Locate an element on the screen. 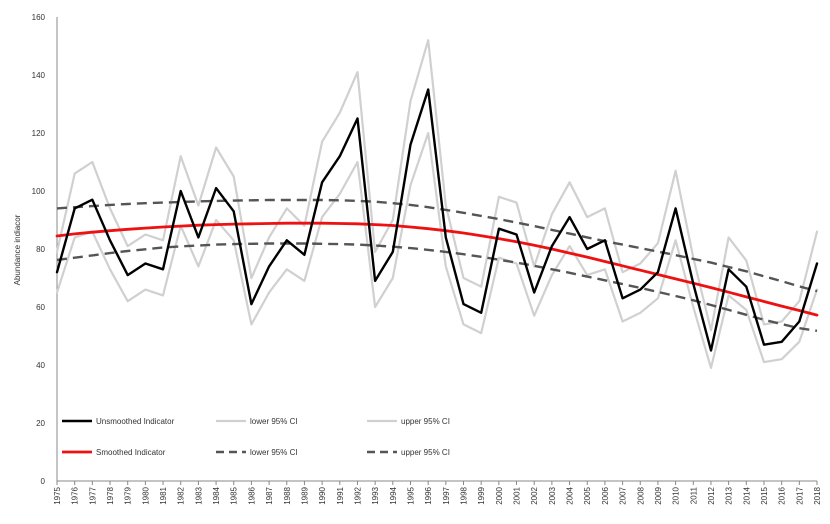  x-tick-label: 1991 is located at coordinates (340, 495).